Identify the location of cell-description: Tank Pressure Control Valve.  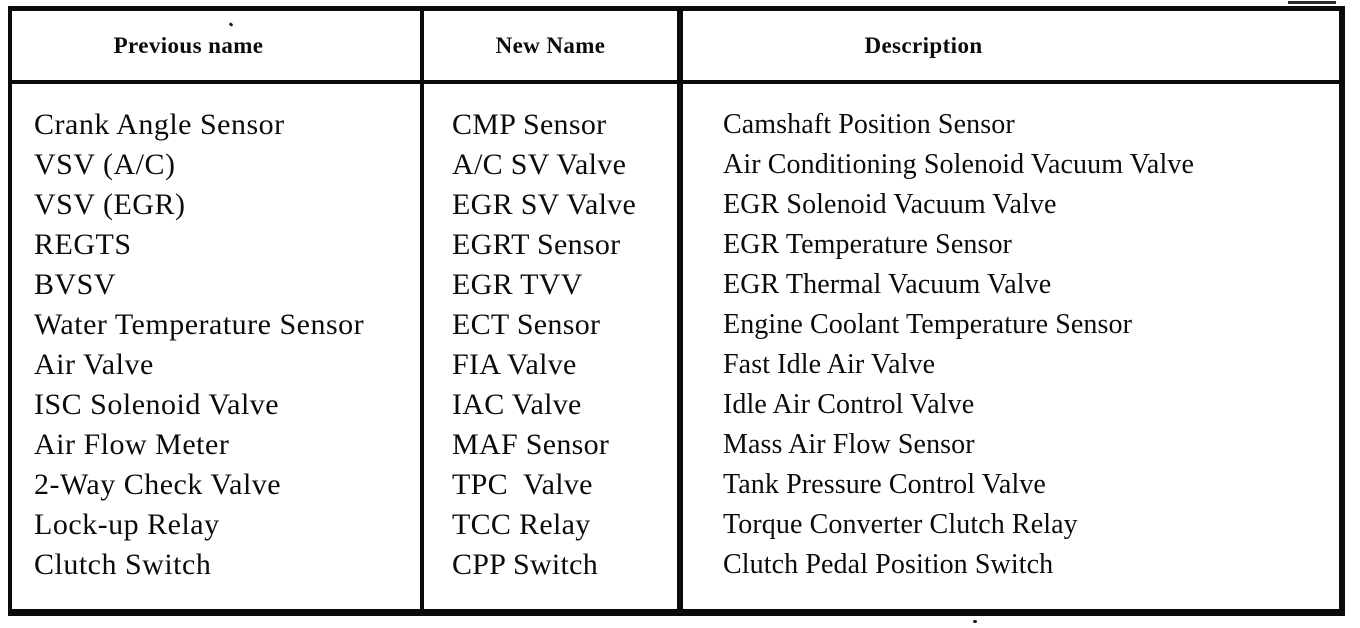
(1009, 485).